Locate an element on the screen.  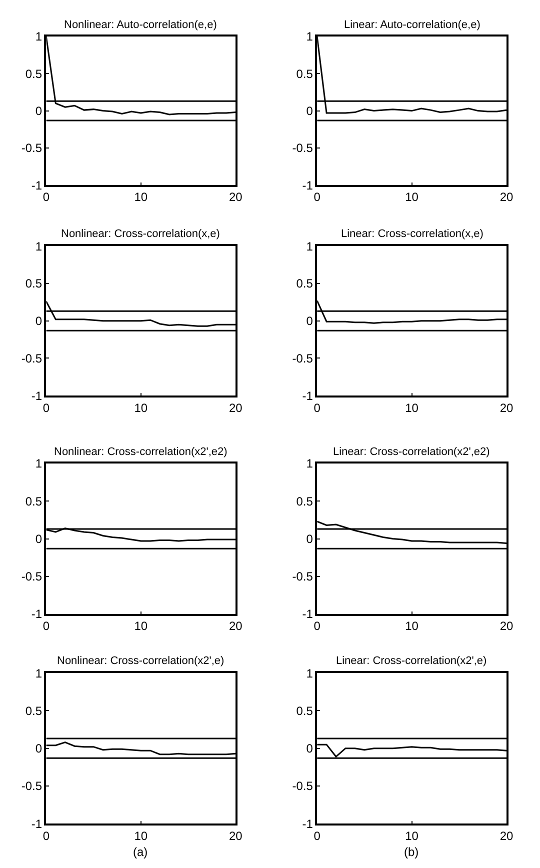
chart-title: Nonlinear: Cross-correlation(x2',e2) is located at coordinates (141, 452).